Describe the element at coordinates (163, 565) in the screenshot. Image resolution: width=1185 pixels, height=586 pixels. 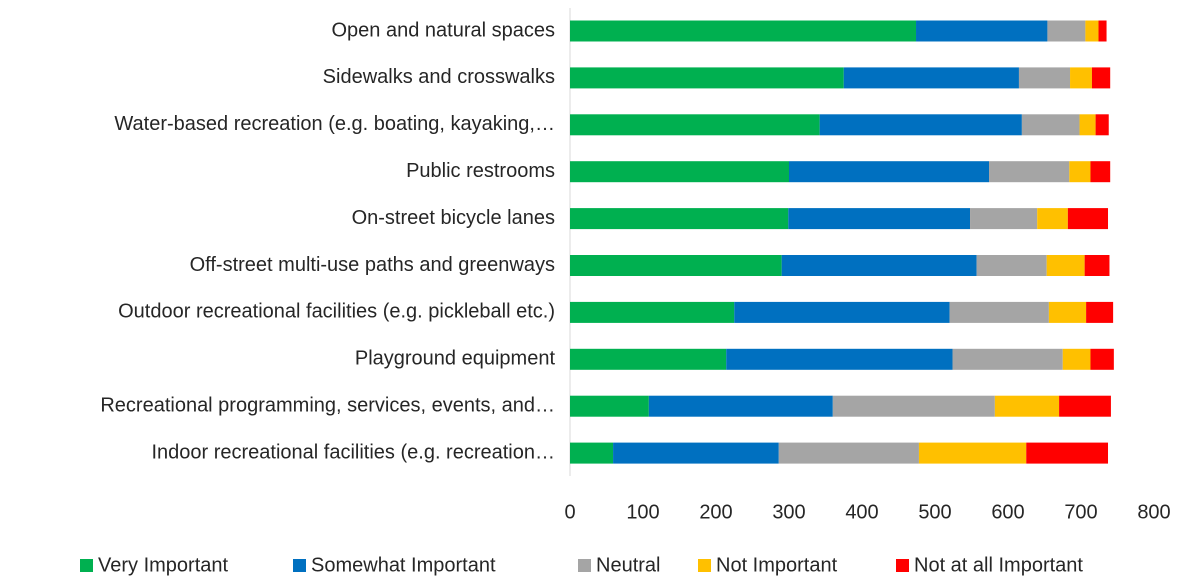
I see `legend-label: Very Important` at that location.